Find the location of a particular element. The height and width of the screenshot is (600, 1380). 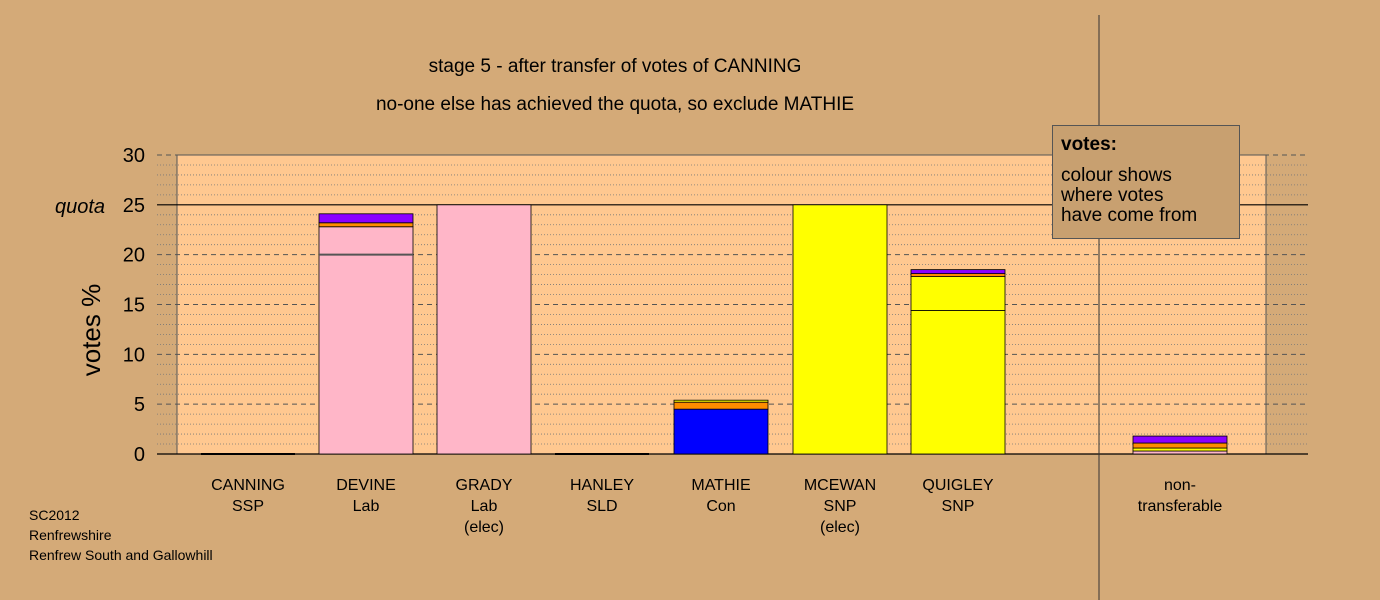

x-tick-label: SSP is located at coordinates (248, 506).